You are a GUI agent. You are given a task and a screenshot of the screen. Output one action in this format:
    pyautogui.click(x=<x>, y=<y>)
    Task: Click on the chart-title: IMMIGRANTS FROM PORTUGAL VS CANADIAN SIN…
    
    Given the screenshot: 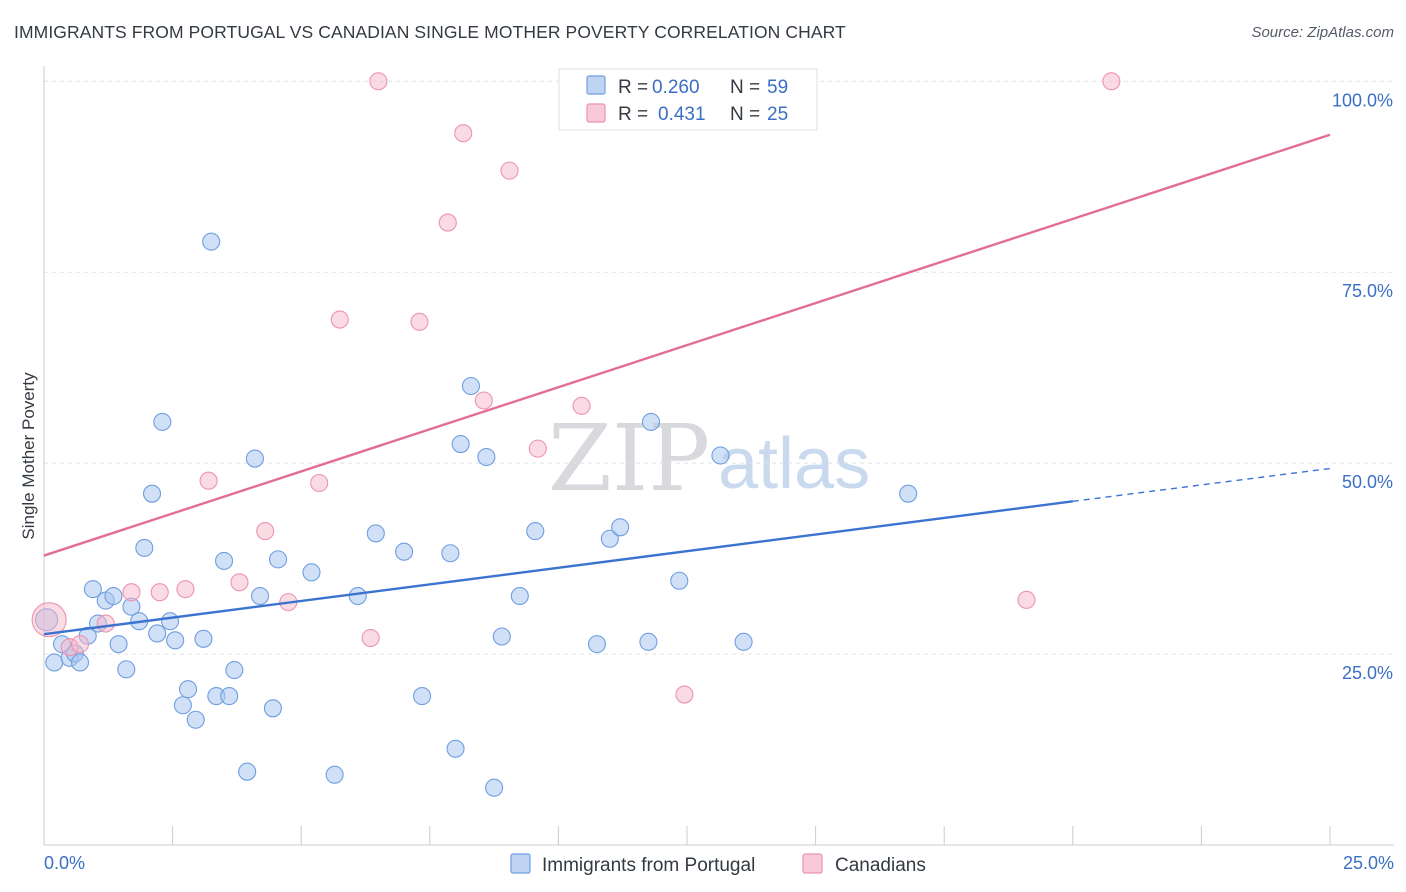 What is the action you would take?
    pyautogui.click(x=430, y=32)
    